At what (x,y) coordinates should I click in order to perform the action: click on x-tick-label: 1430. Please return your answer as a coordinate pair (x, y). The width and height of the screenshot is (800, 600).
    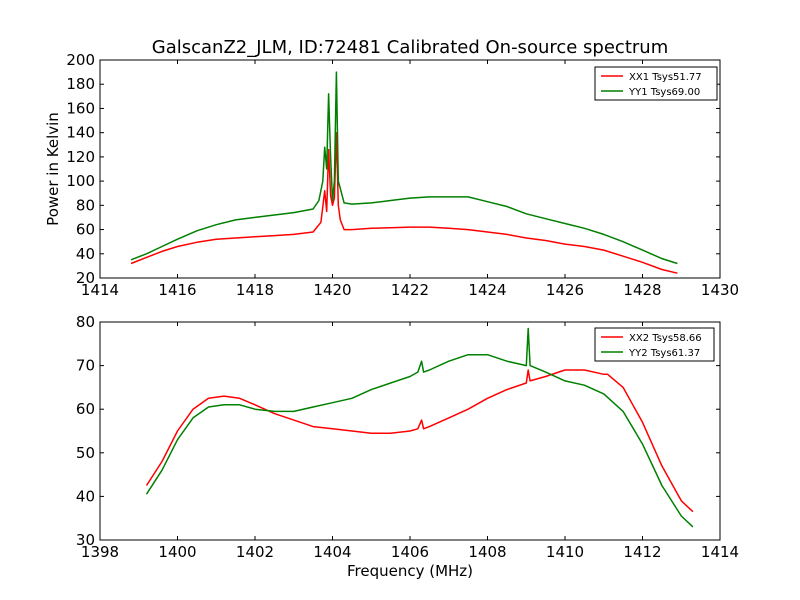
    Looking at the image, I should click on (720, 290).